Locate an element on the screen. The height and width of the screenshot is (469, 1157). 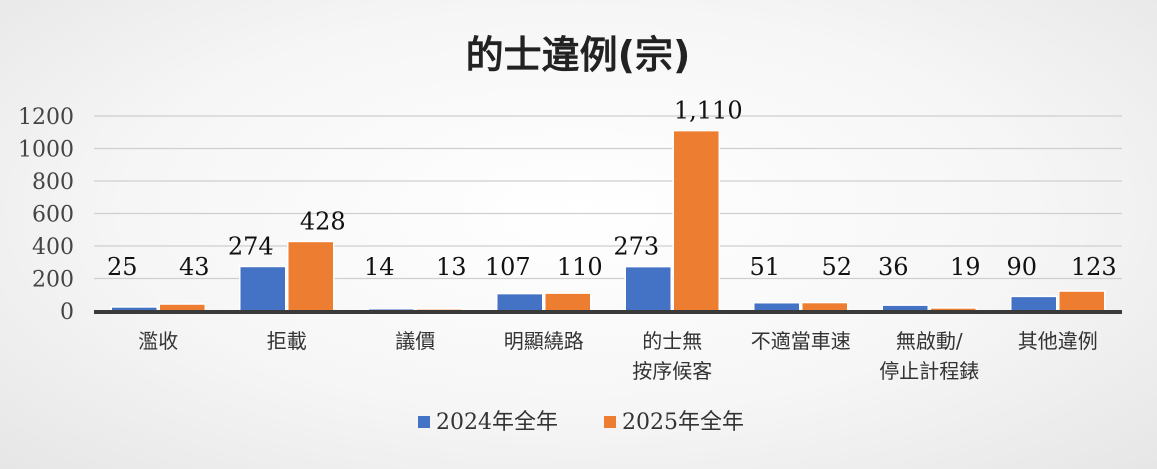
x-category-label: 其他違例 is located at coordinates (1058, 341).